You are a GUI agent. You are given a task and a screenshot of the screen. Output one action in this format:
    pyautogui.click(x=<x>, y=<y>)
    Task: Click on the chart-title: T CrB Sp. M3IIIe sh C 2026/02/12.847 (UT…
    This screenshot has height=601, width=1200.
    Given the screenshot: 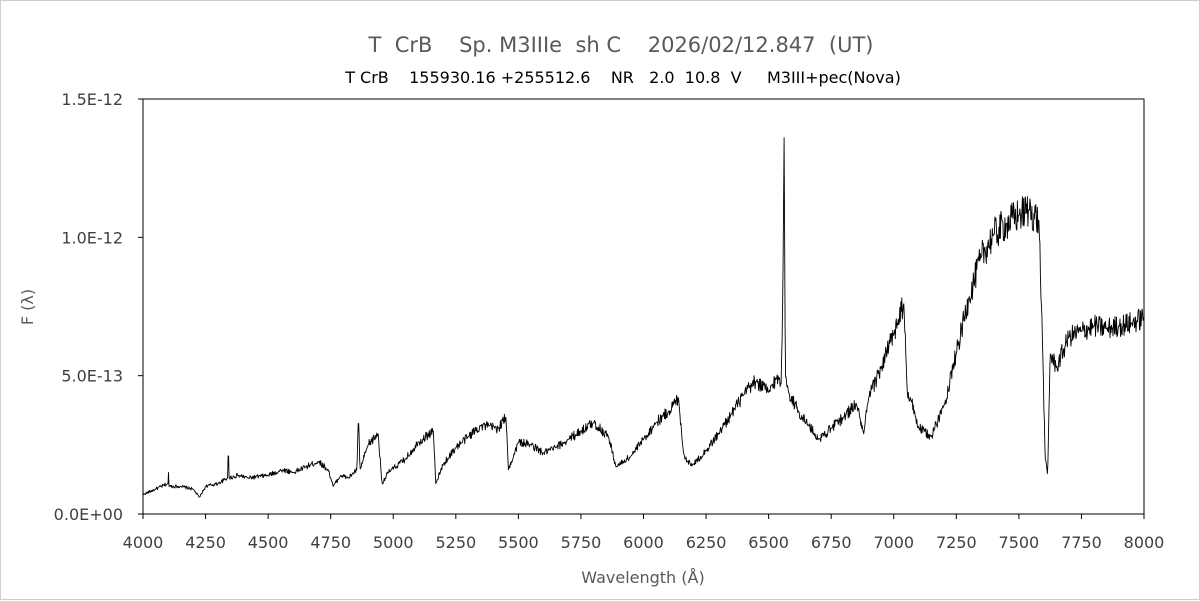 What is the action you would take?
    pyautogui.click(x=621, y=45)
    